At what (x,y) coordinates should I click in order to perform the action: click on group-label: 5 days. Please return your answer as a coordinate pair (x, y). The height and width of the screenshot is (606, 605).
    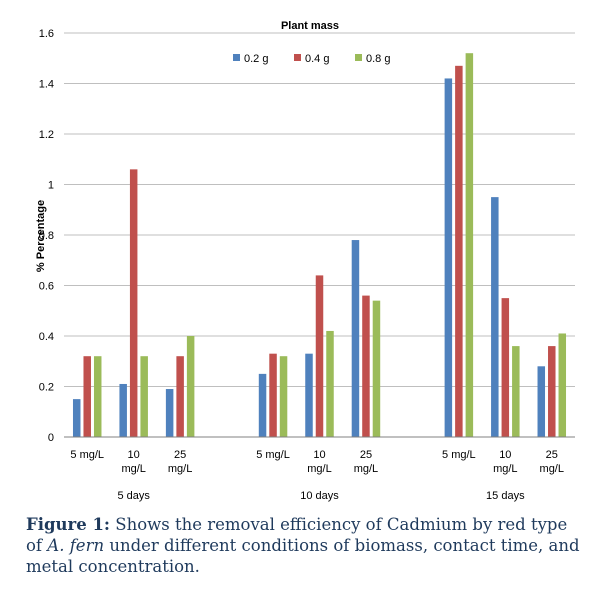
    Looking at the image, I should click on (133, 496).